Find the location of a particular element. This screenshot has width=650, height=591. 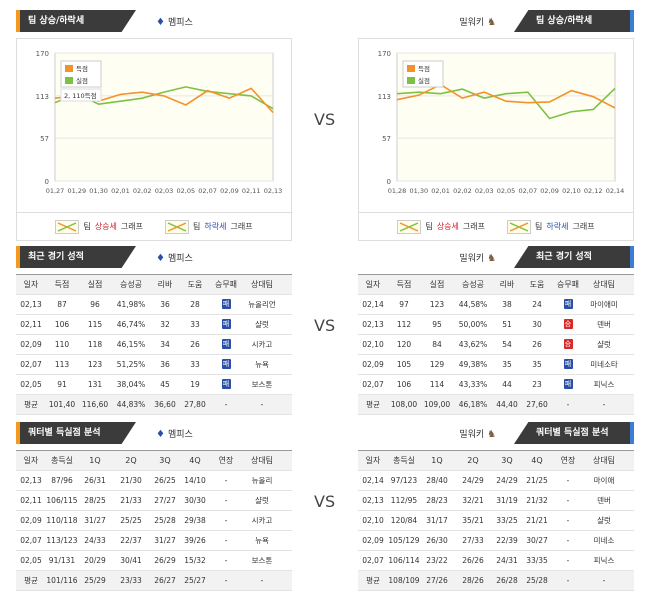

allowed-line is located at coordinates (506, 103).